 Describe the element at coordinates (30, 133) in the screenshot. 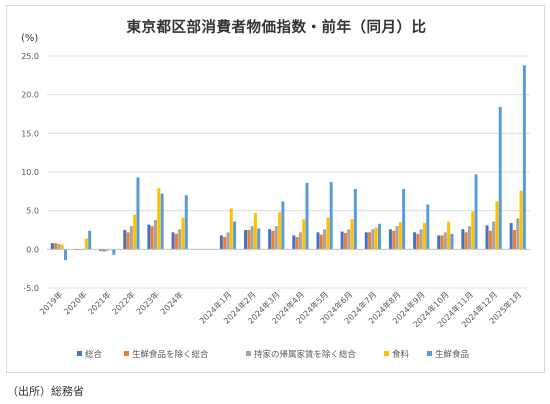

I see `y-tick-label: 15.0` at that location.